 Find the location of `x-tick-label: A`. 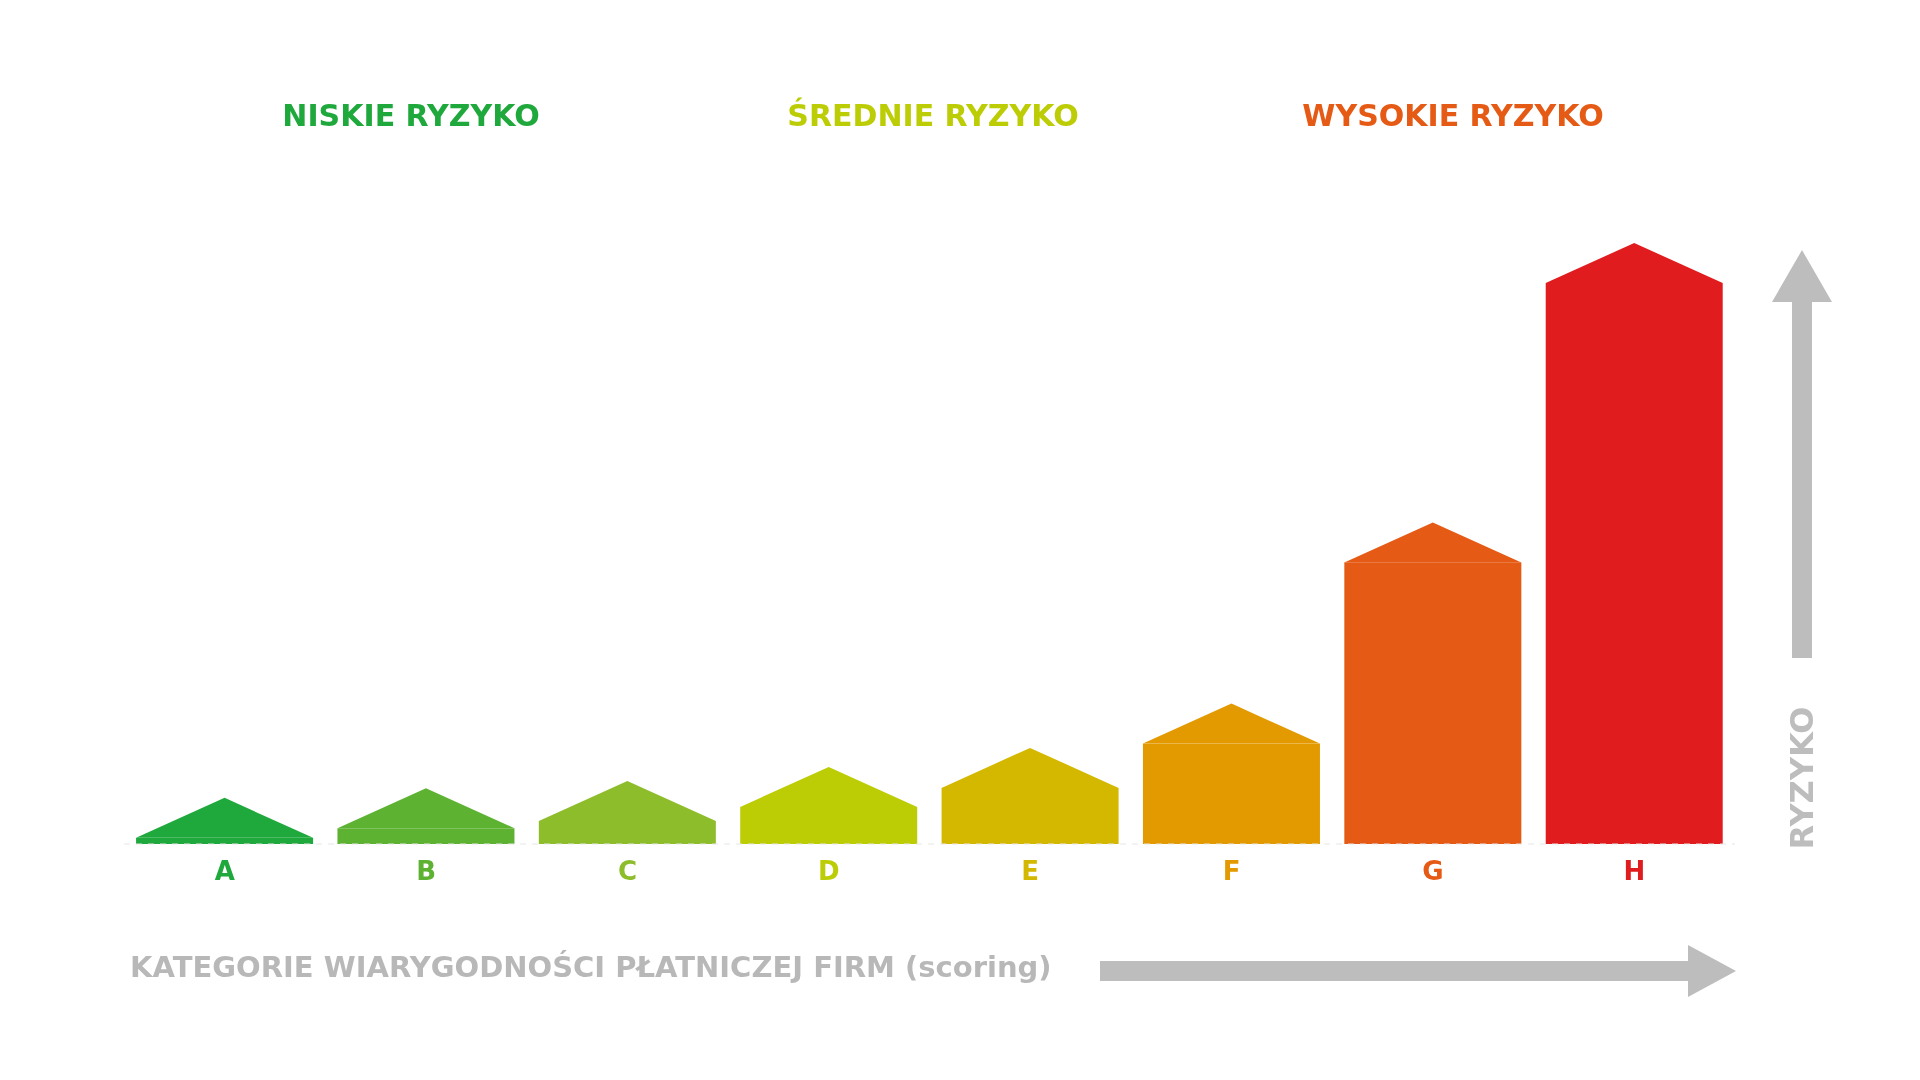

x-tick-label: A is located at coordinates (224, 871).